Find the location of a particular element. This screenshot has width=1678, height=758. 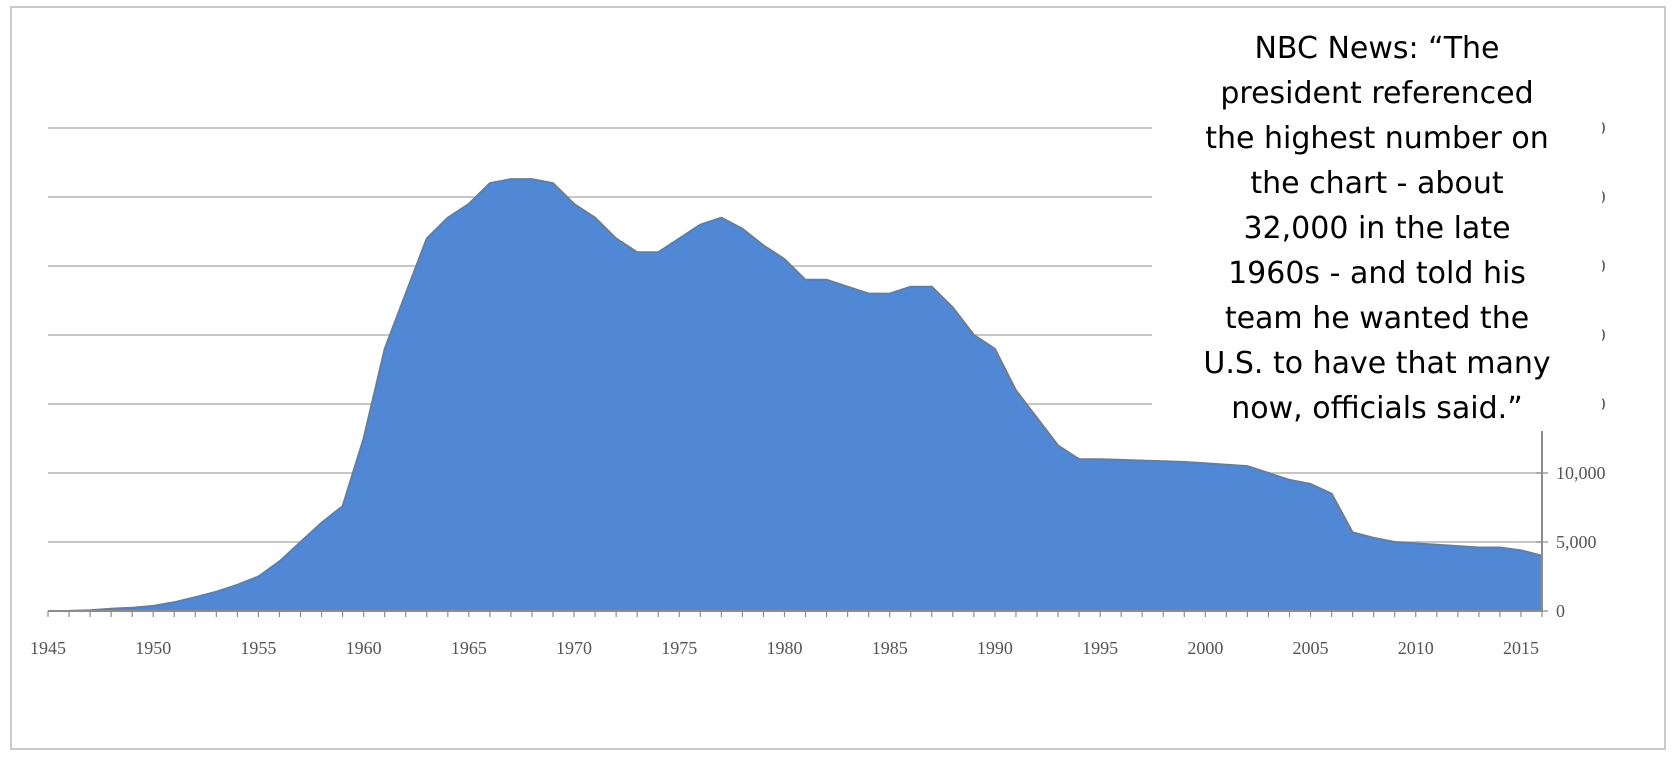

x-tick-label: 1955 is located at coordinates (258, 648).